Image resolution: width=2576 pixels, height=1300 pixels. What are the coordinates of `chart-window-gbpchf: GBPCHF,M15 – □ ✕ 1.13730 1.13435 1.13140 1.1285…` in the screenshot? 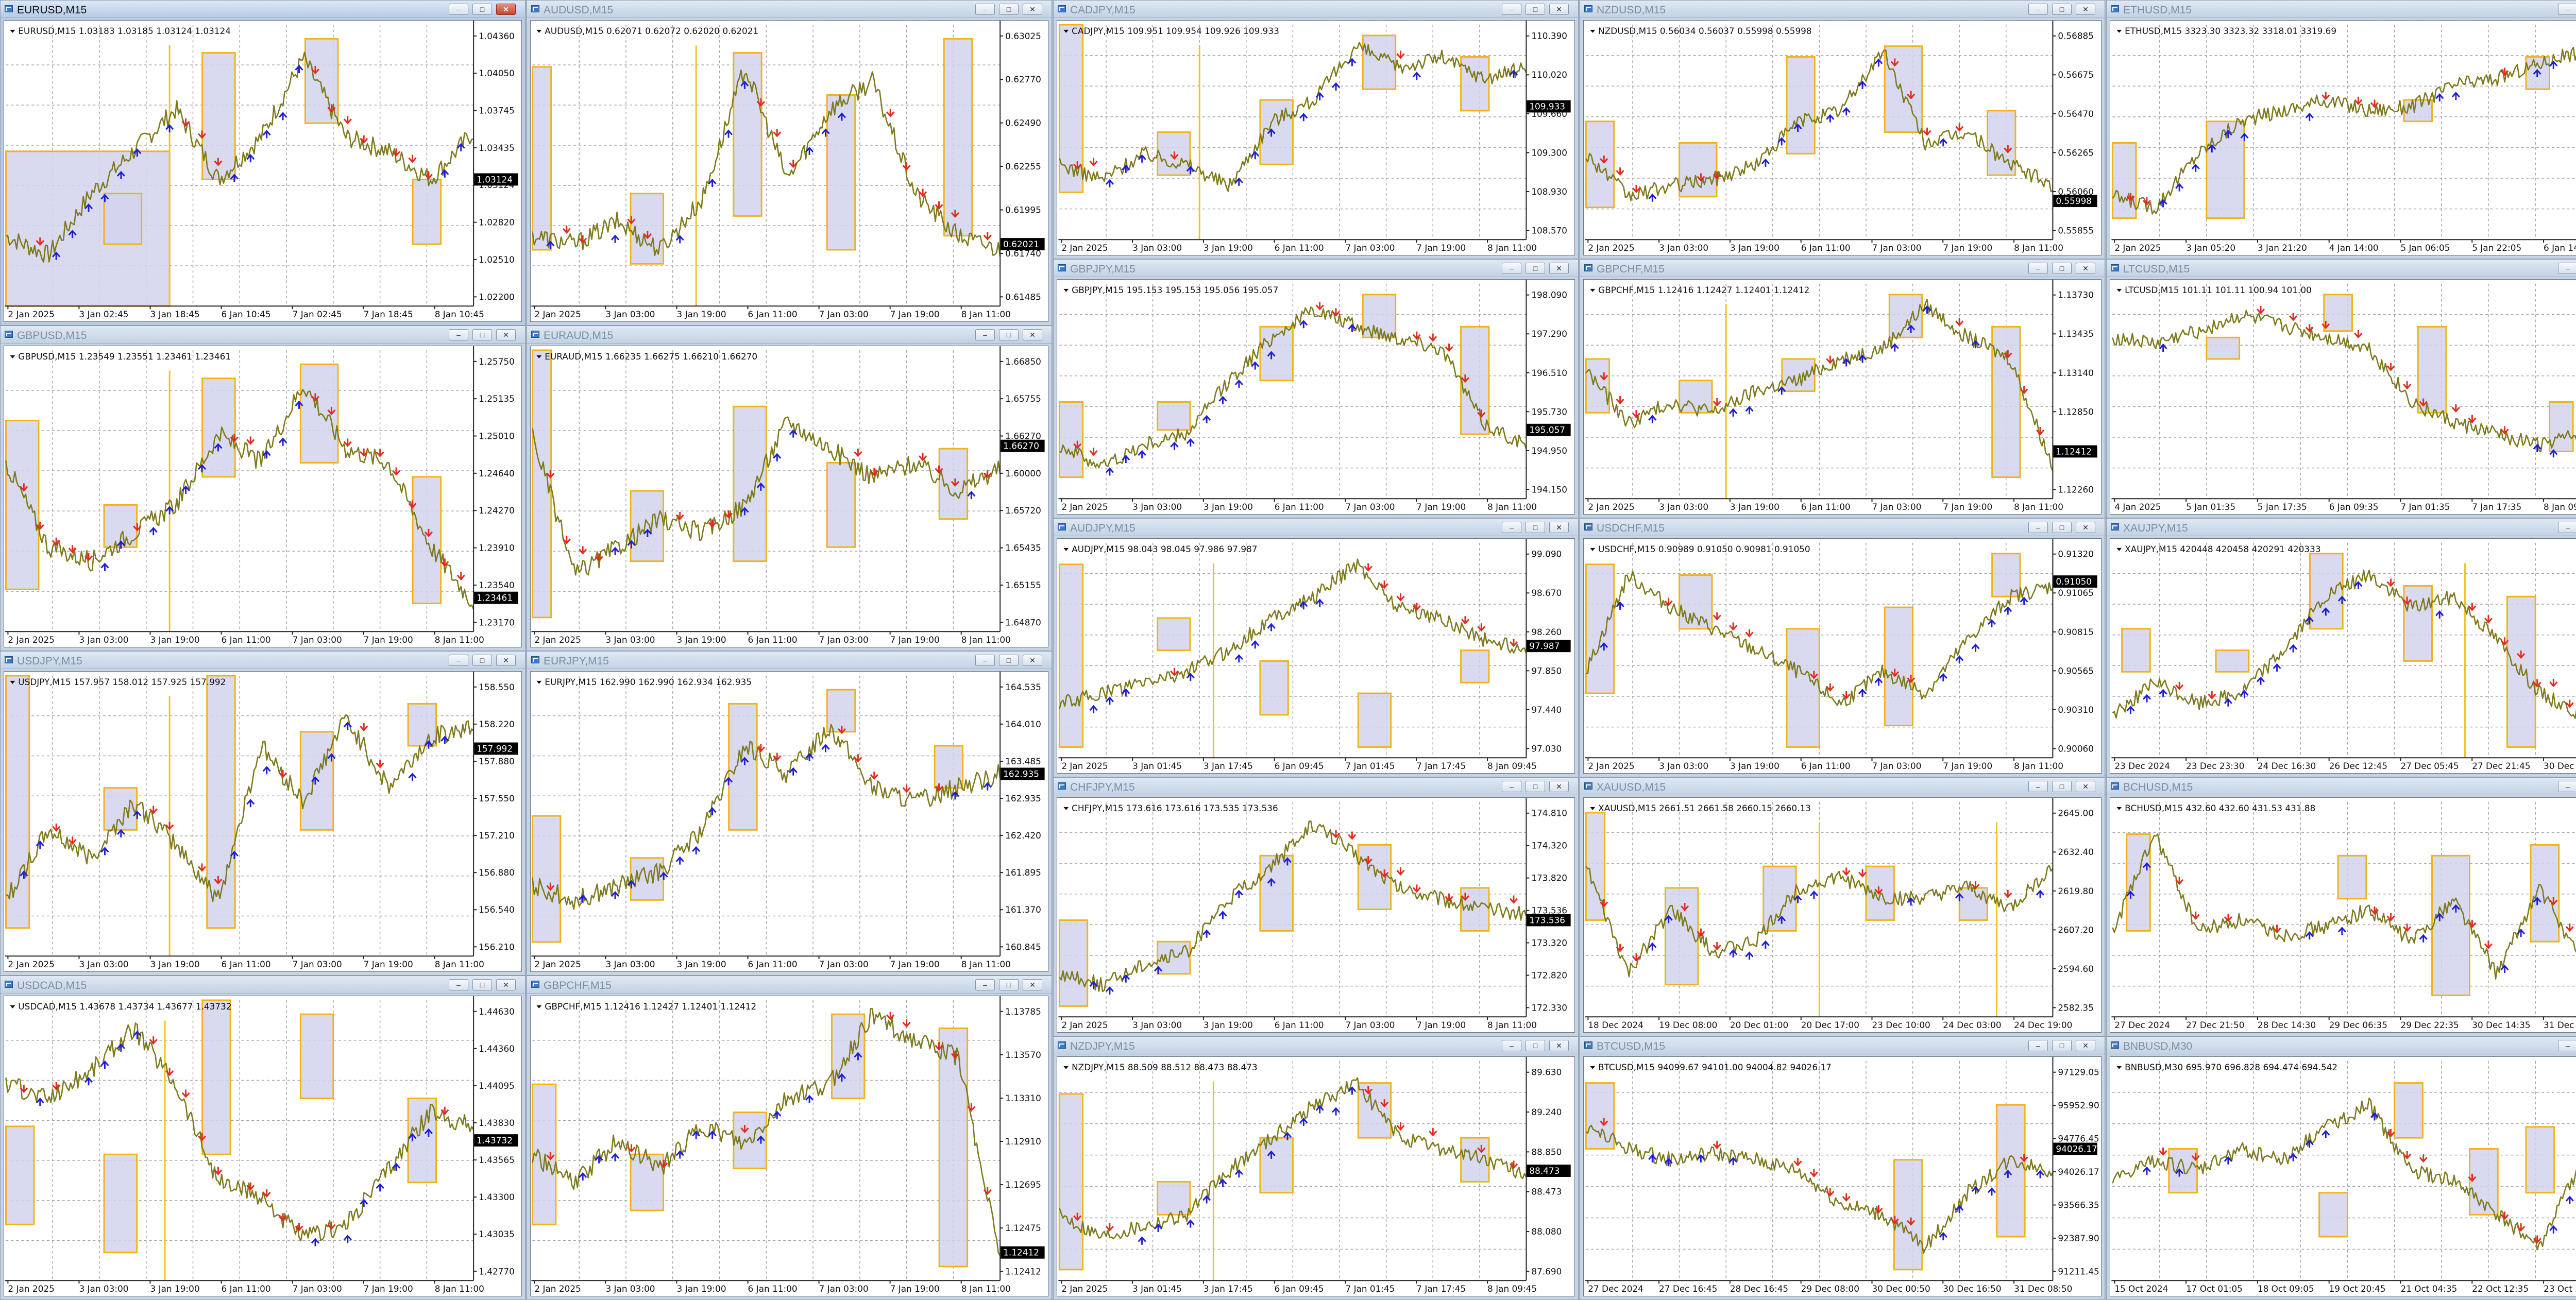 It's located at (1842, 388).